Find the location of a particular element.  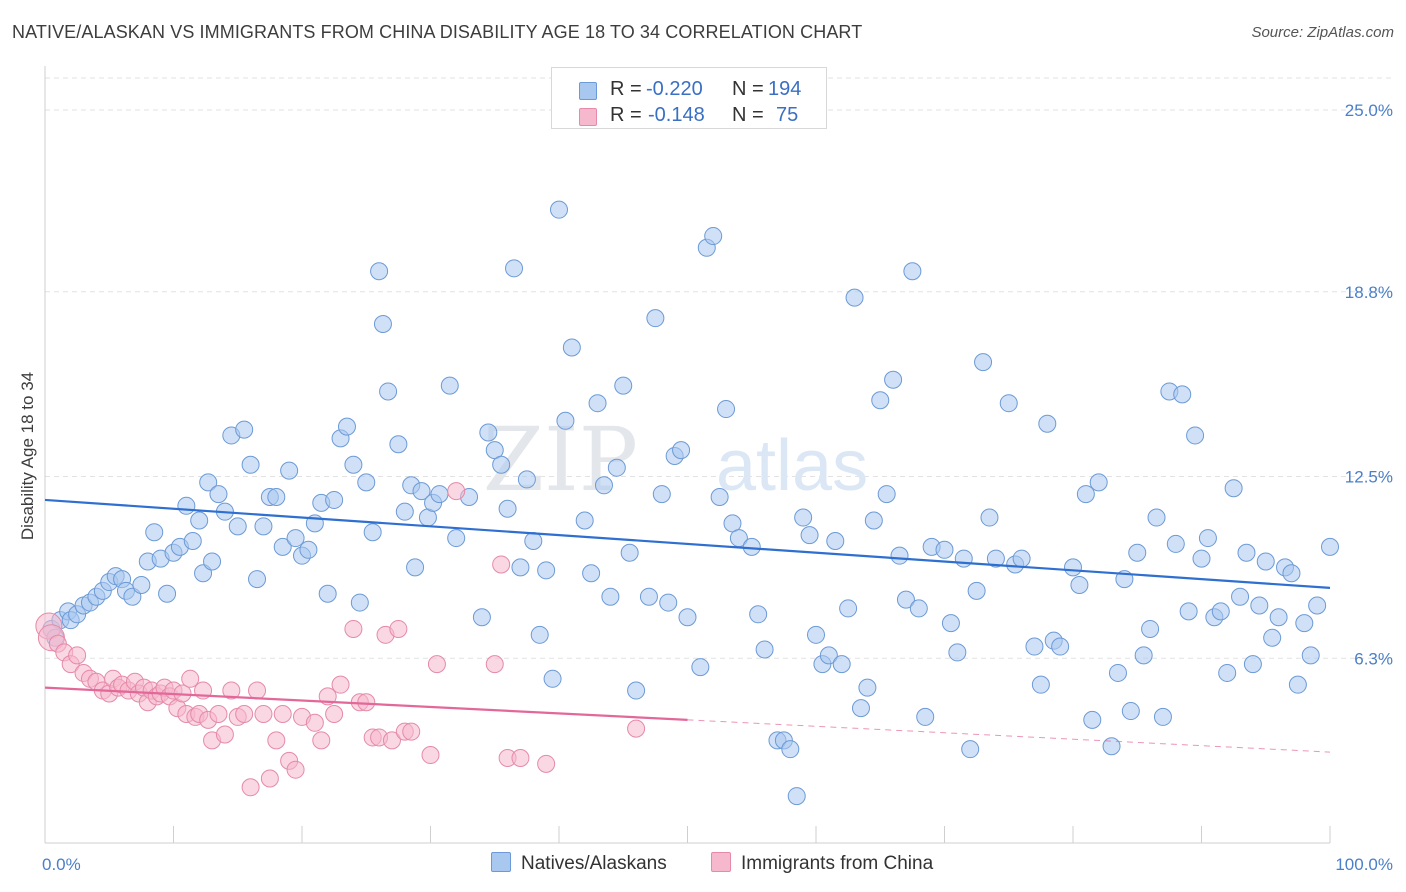

bottom-legend-natives: Natives/Alaskans is located at coordinates (579, 863).